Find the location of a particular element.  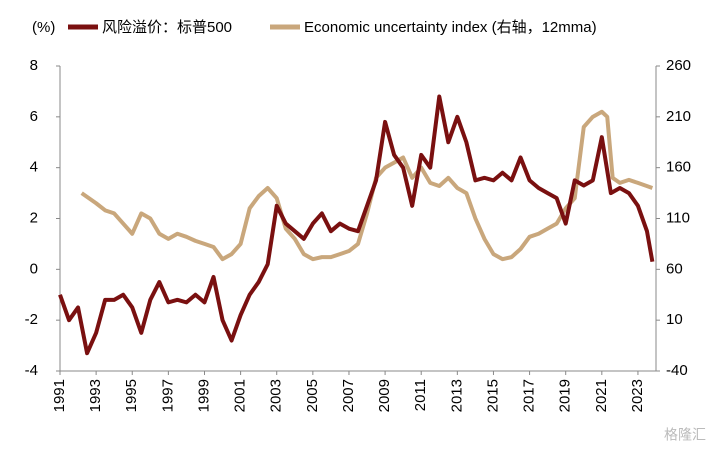

x-tick-label: 1991 is located at coordinates (59, 395).